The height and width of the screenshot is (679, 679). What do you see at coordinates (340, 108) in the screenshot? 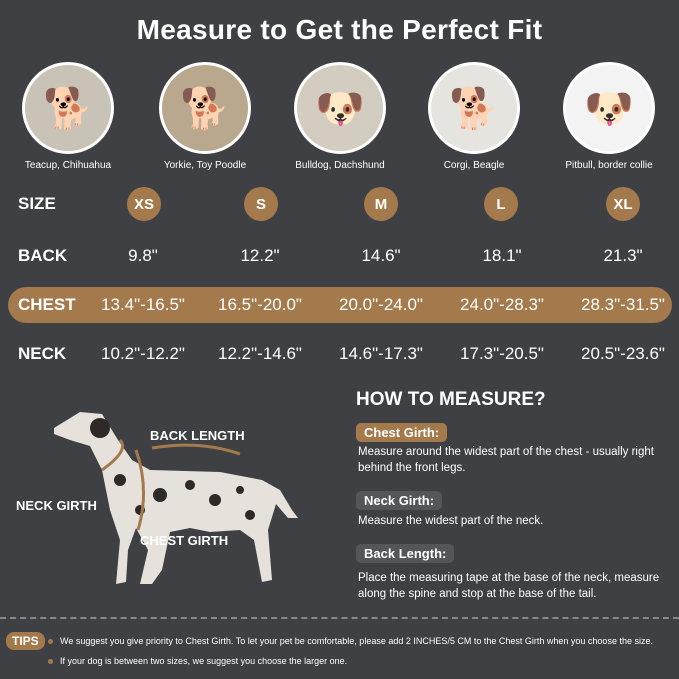
I see `pug-photo: 🐶` at bounding box center [340, 108].